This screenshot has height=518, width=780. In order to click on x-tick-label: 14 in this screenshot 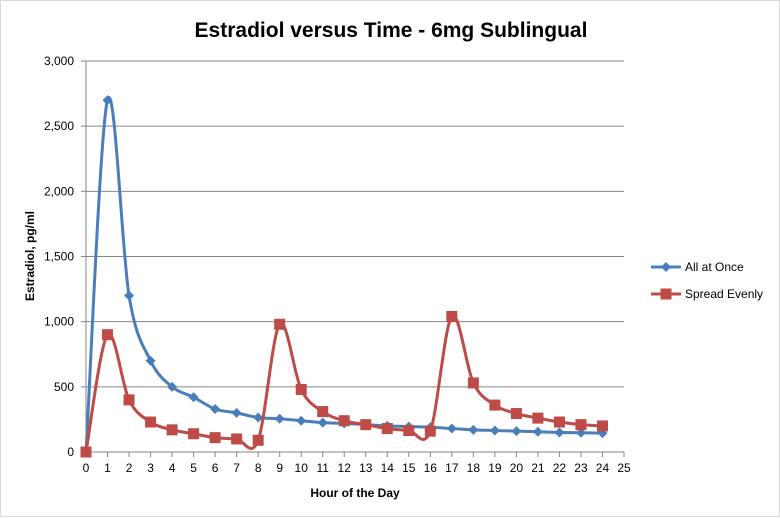, I will do `click(388, 468)`.